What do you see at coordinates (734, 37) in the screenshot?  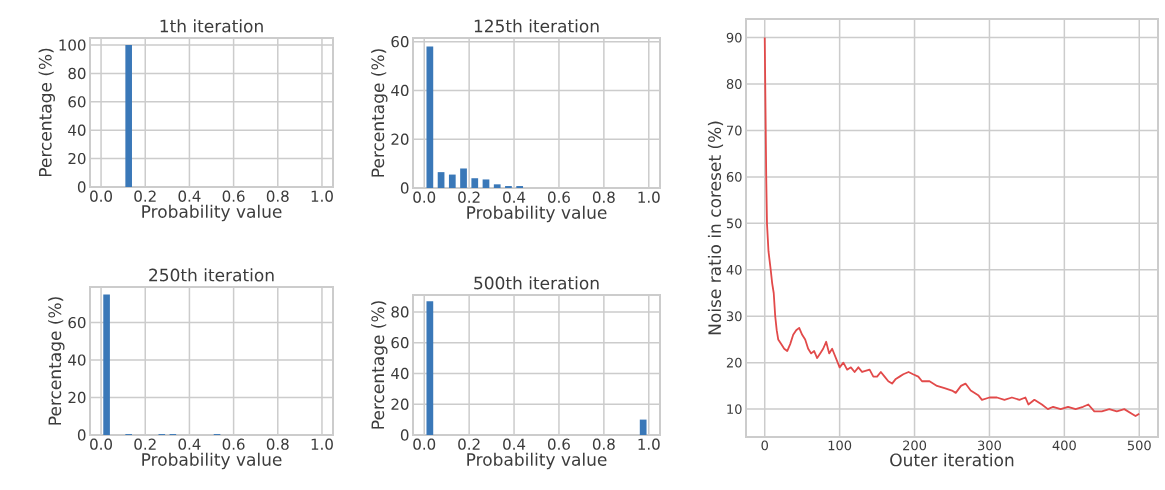 I see `y-tick-label: 90` at bounding box center [734, 37].